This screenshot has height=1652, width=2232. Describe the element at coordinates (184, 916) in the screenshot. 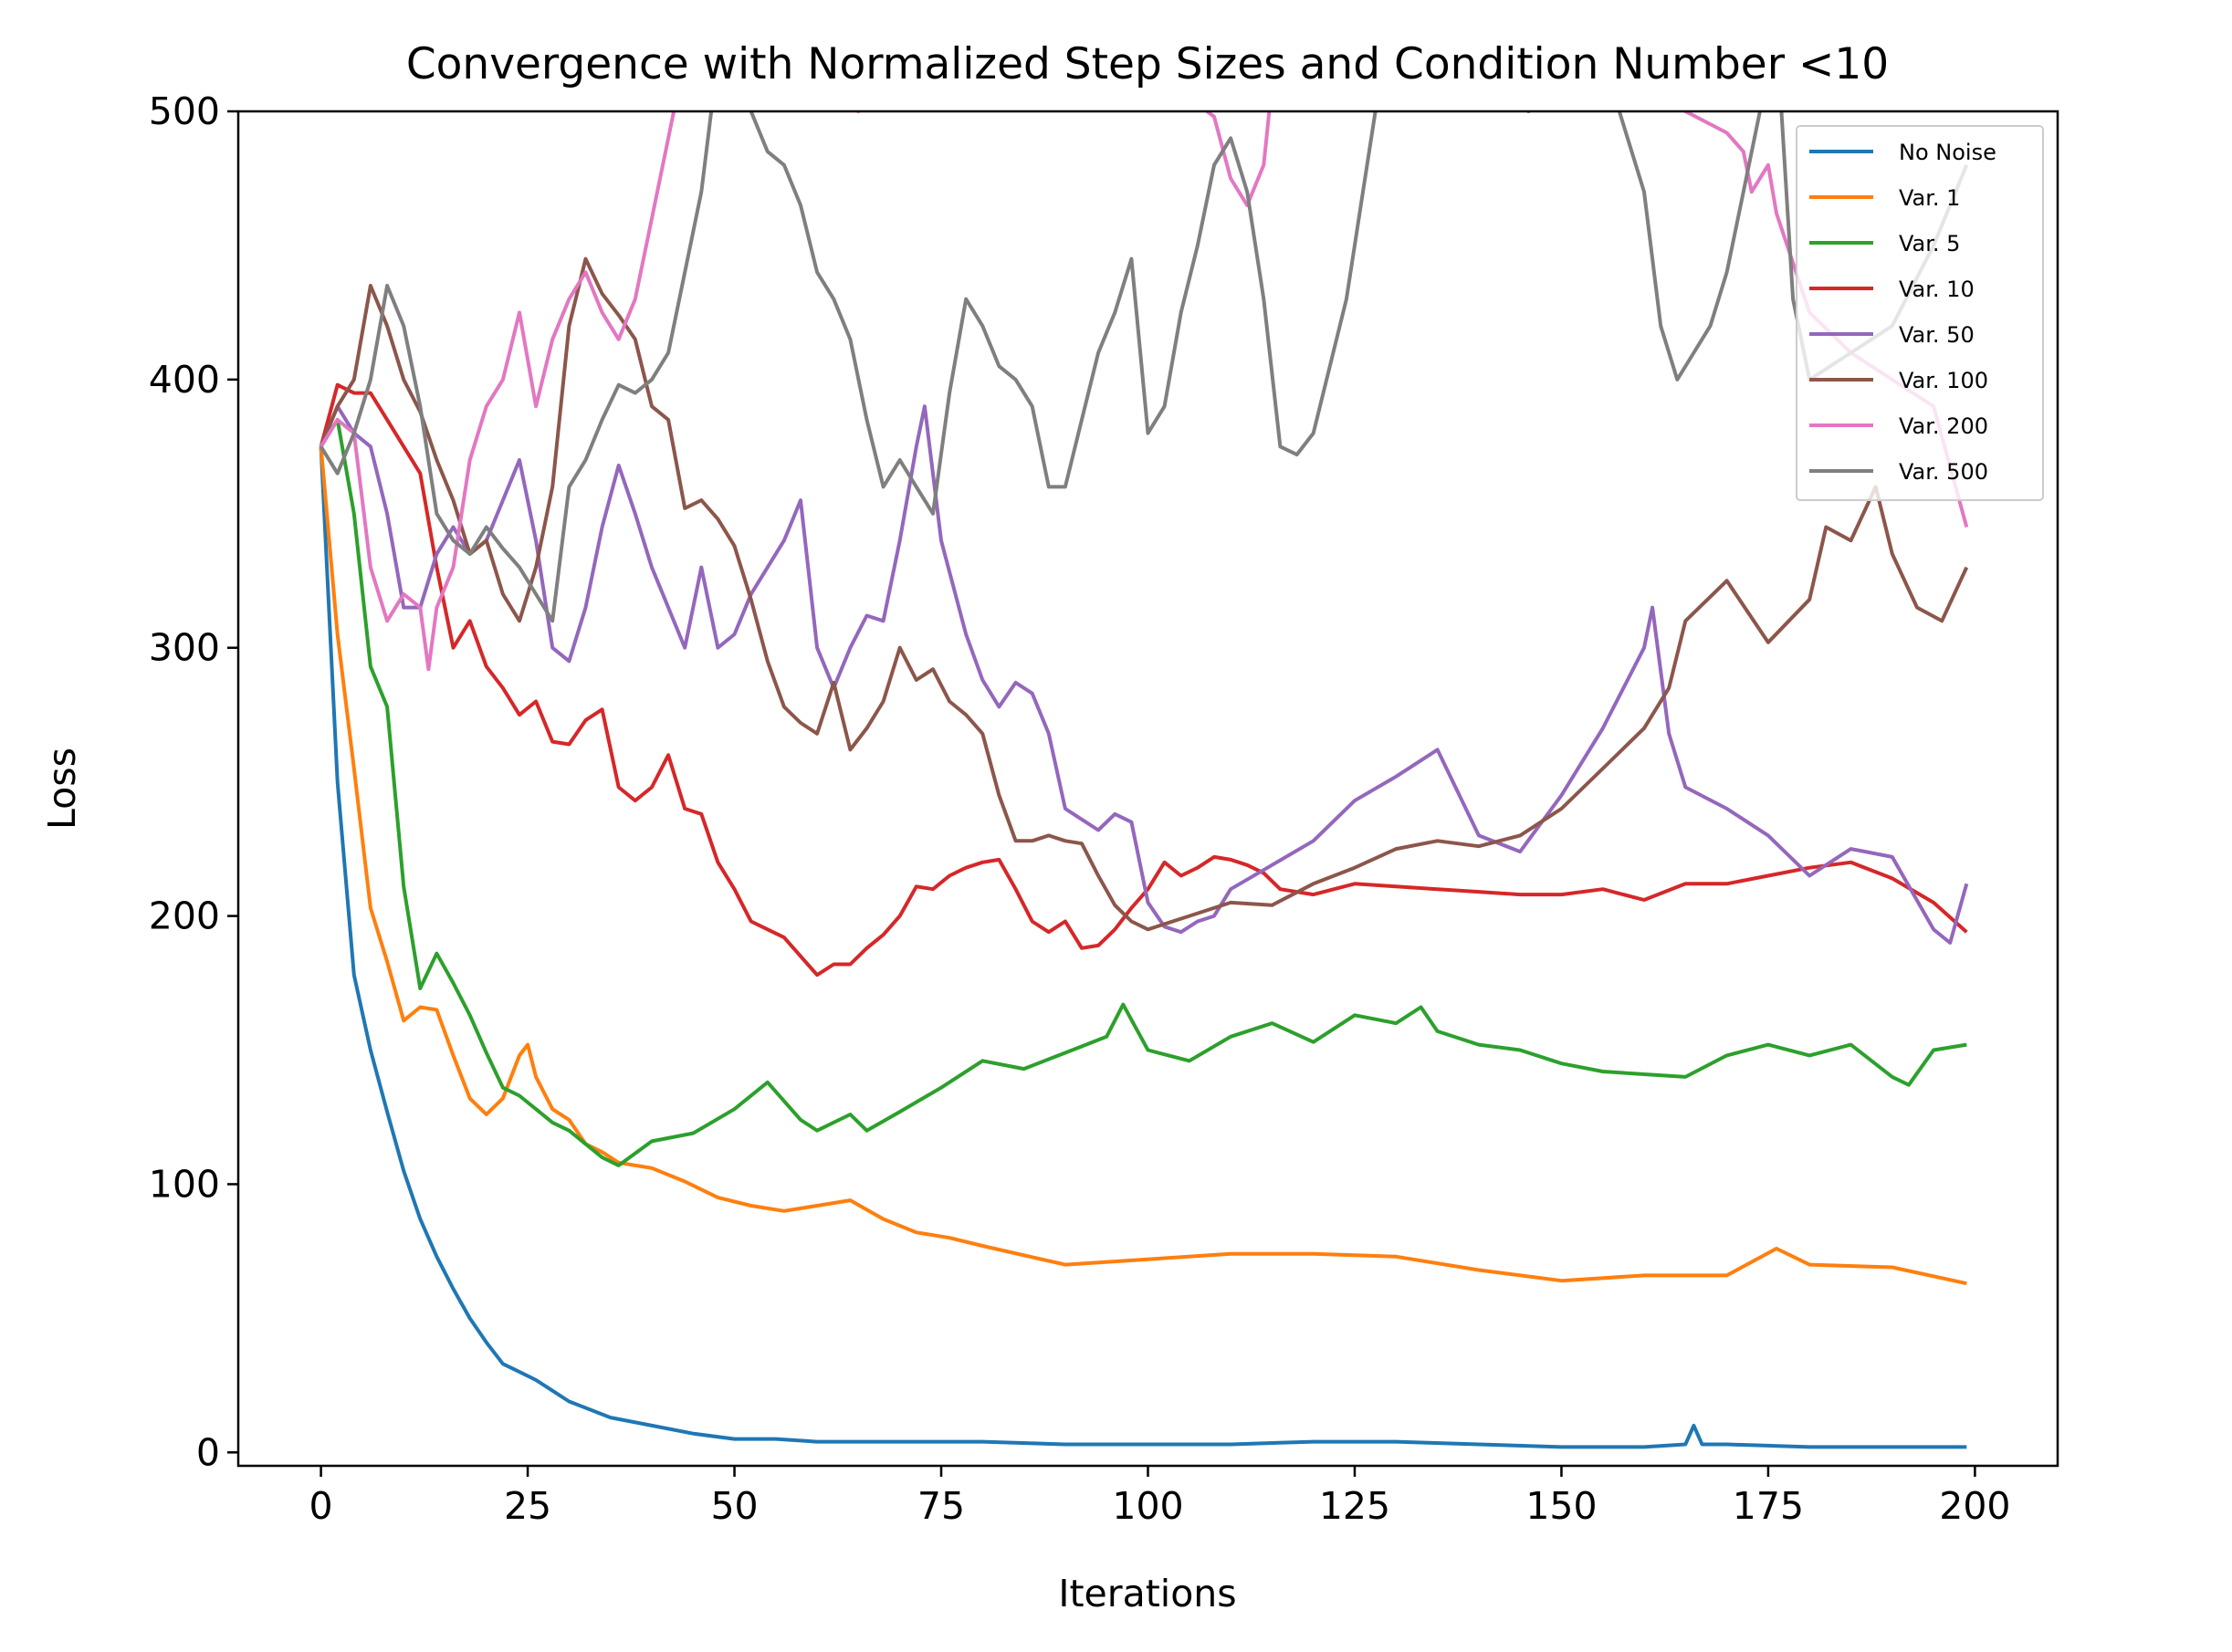

I see `y-tick-label: 200` at that location.